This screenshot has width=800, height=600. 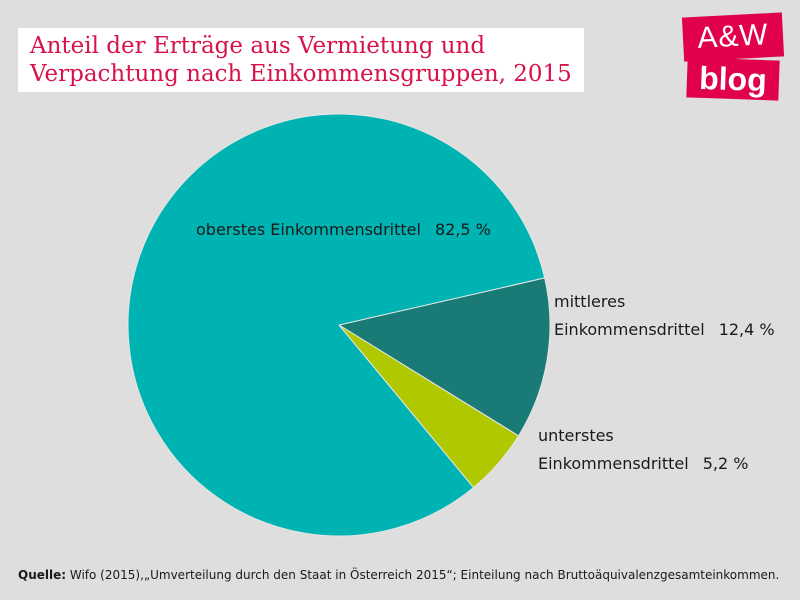 What do you see at coordinates (613, 463) in the screenshot?
I see `label-unterstes-line2: Einkommensdrittel` at bounding box center [613, 463].